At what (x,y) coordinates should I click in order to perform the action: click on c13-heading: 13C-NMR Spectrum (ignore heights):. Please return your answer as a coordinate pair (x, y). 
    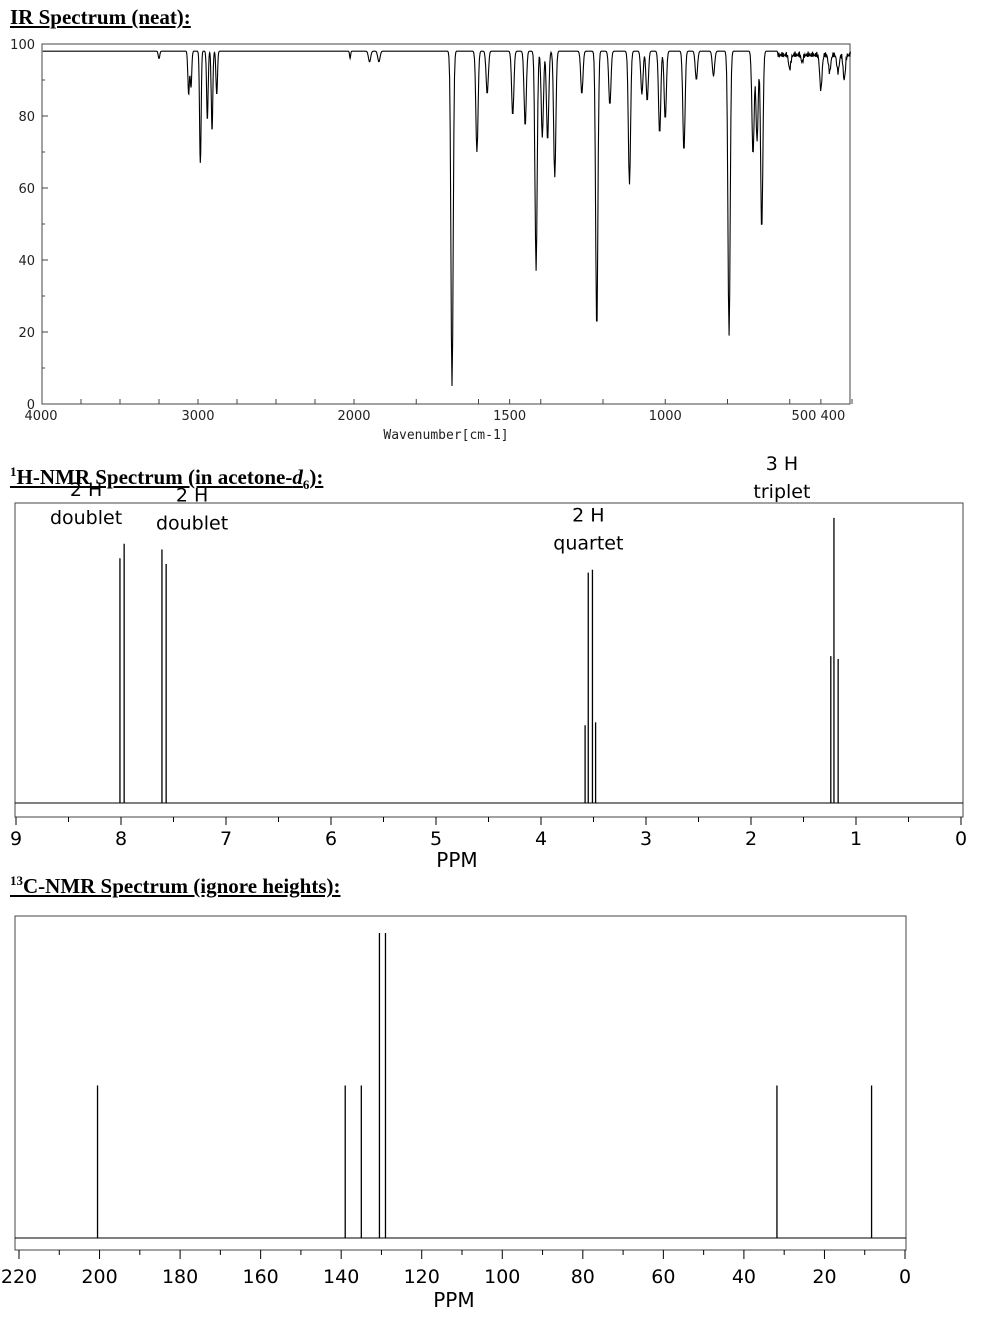
    Looking at the image, I should click on (175, 886).